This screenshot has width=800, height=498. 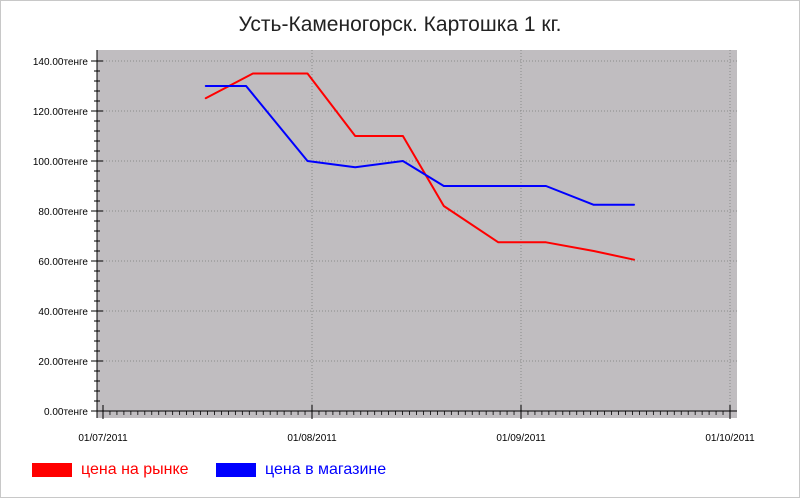 What do you see at coordinates (135, 469) in the screenshot?
I see `legend-label-market: цена на рынке` at bounding box center [135, 469].